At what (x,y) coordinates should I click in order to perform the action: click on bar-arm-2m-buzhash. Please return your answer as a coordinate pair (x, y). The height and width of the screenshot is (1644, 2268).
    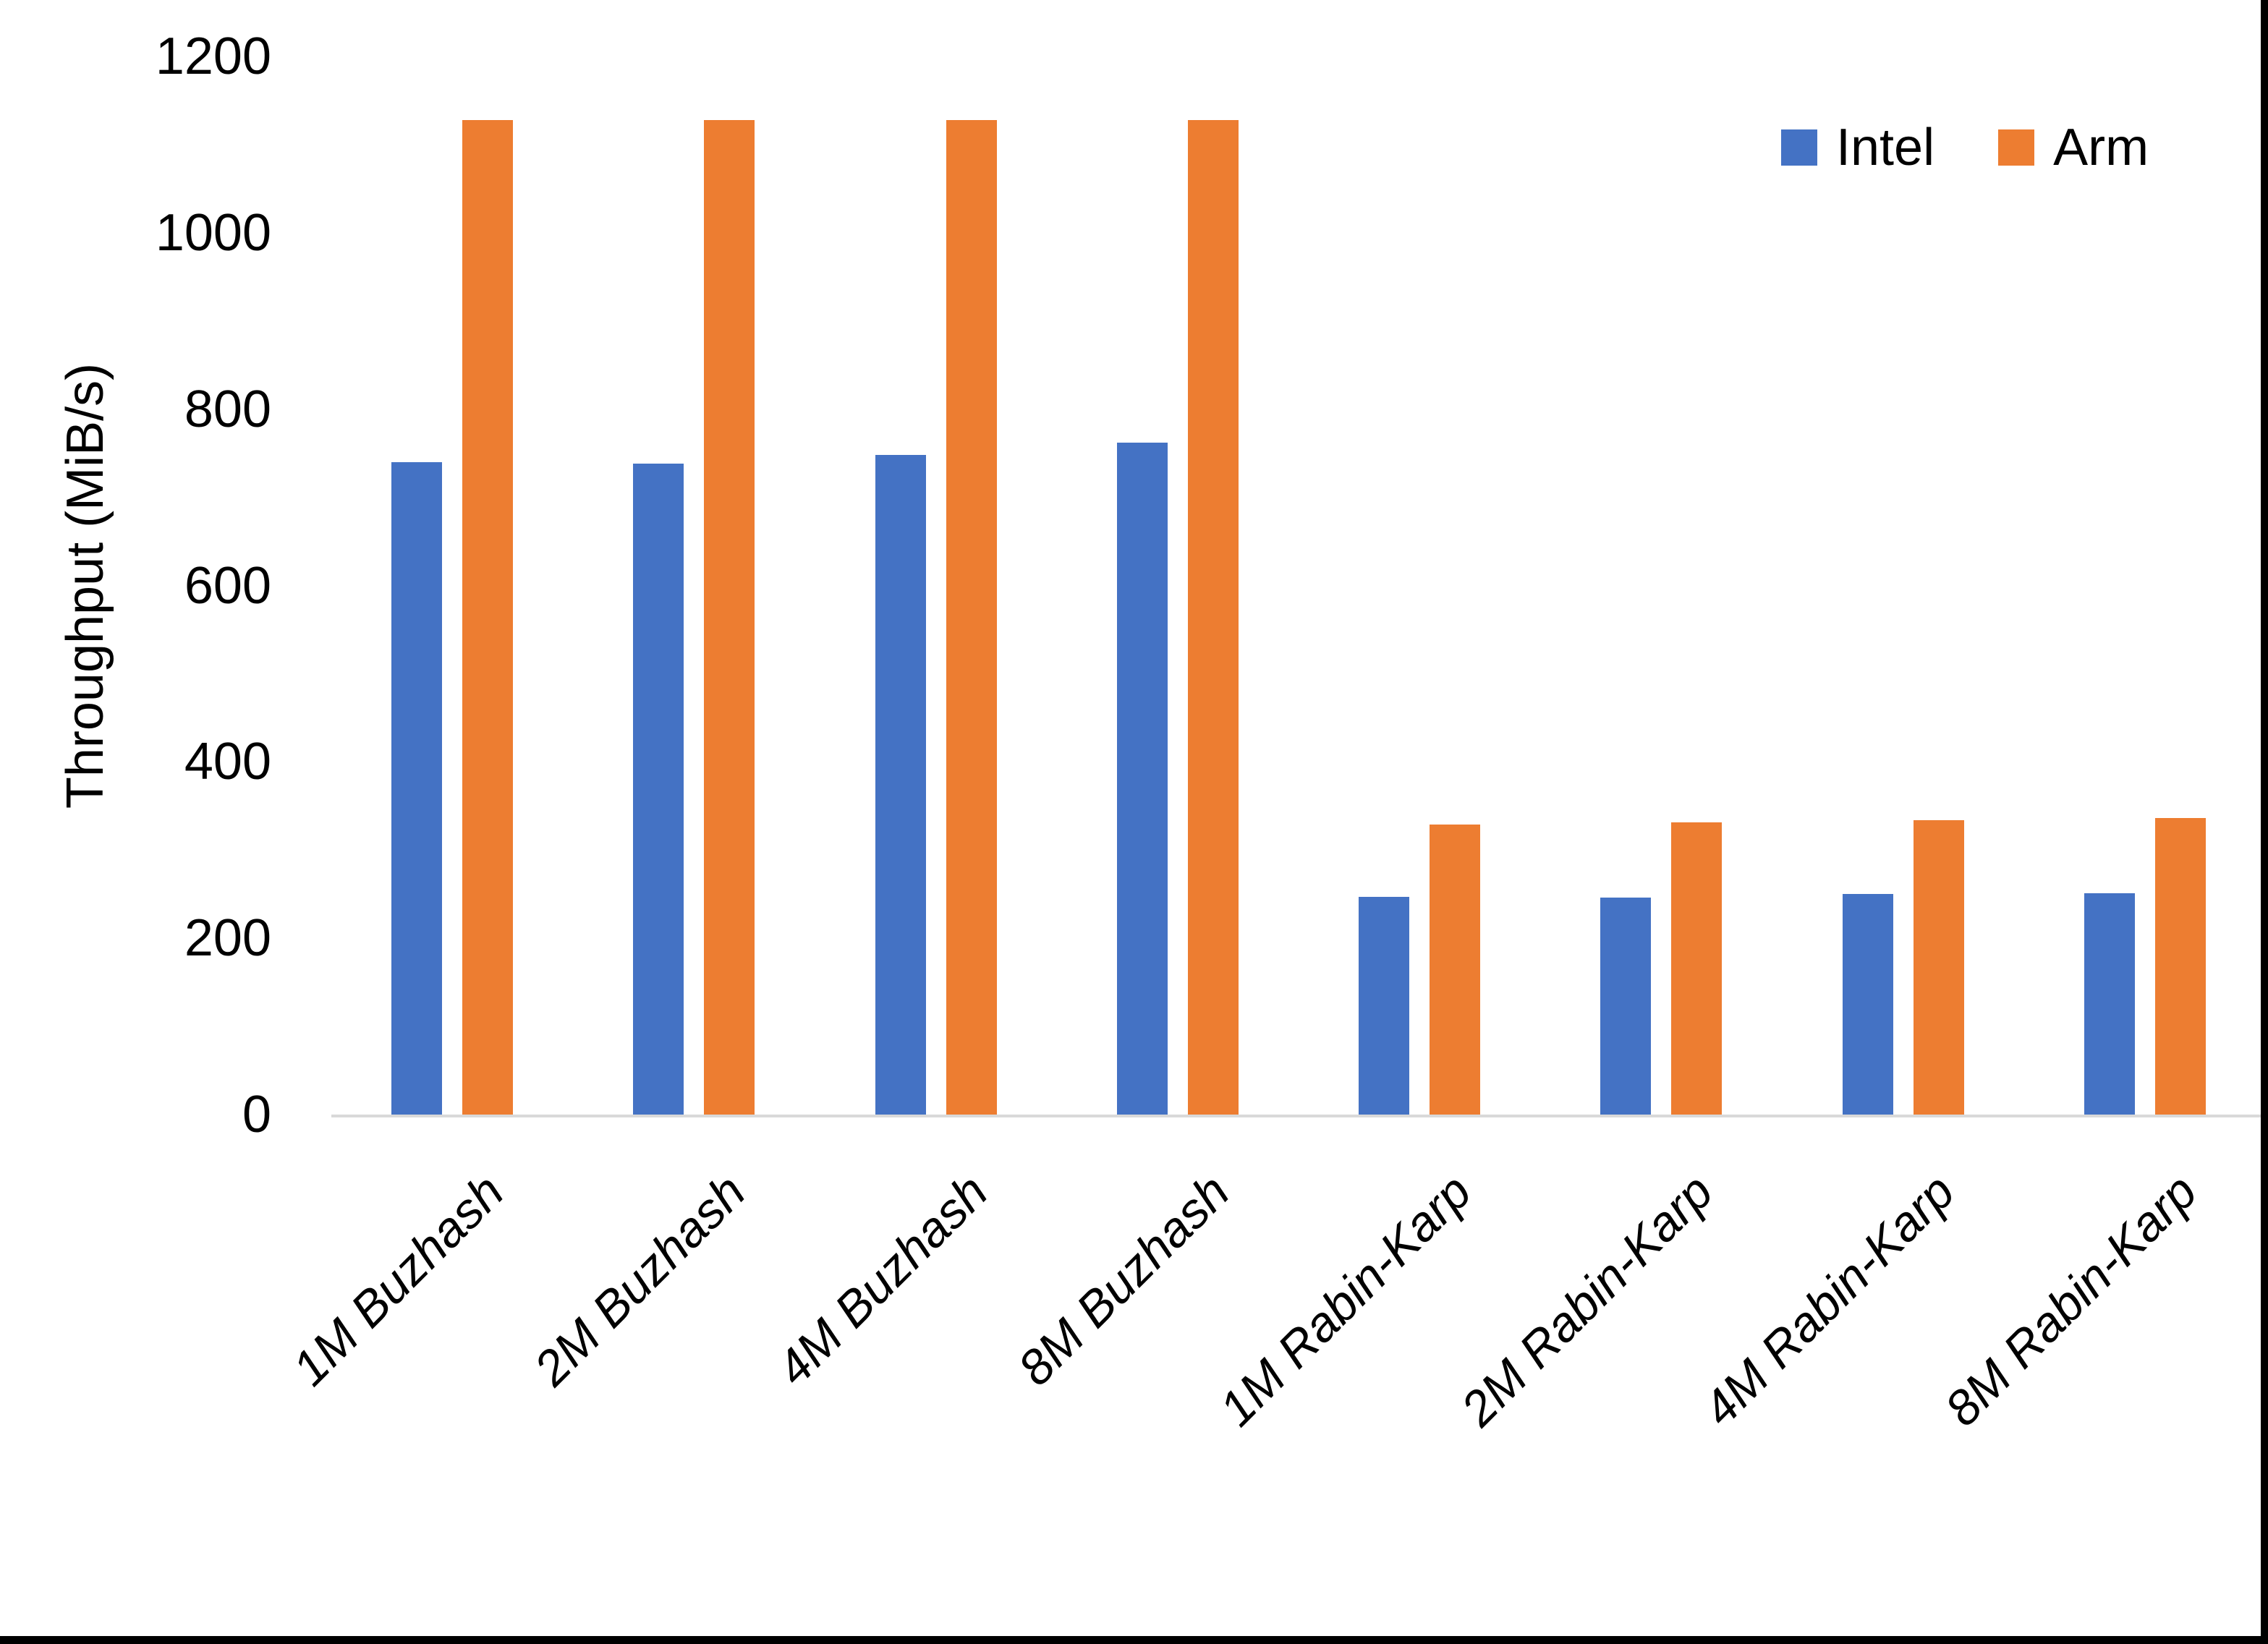
    Looking at the image, I should click on (729, 617).